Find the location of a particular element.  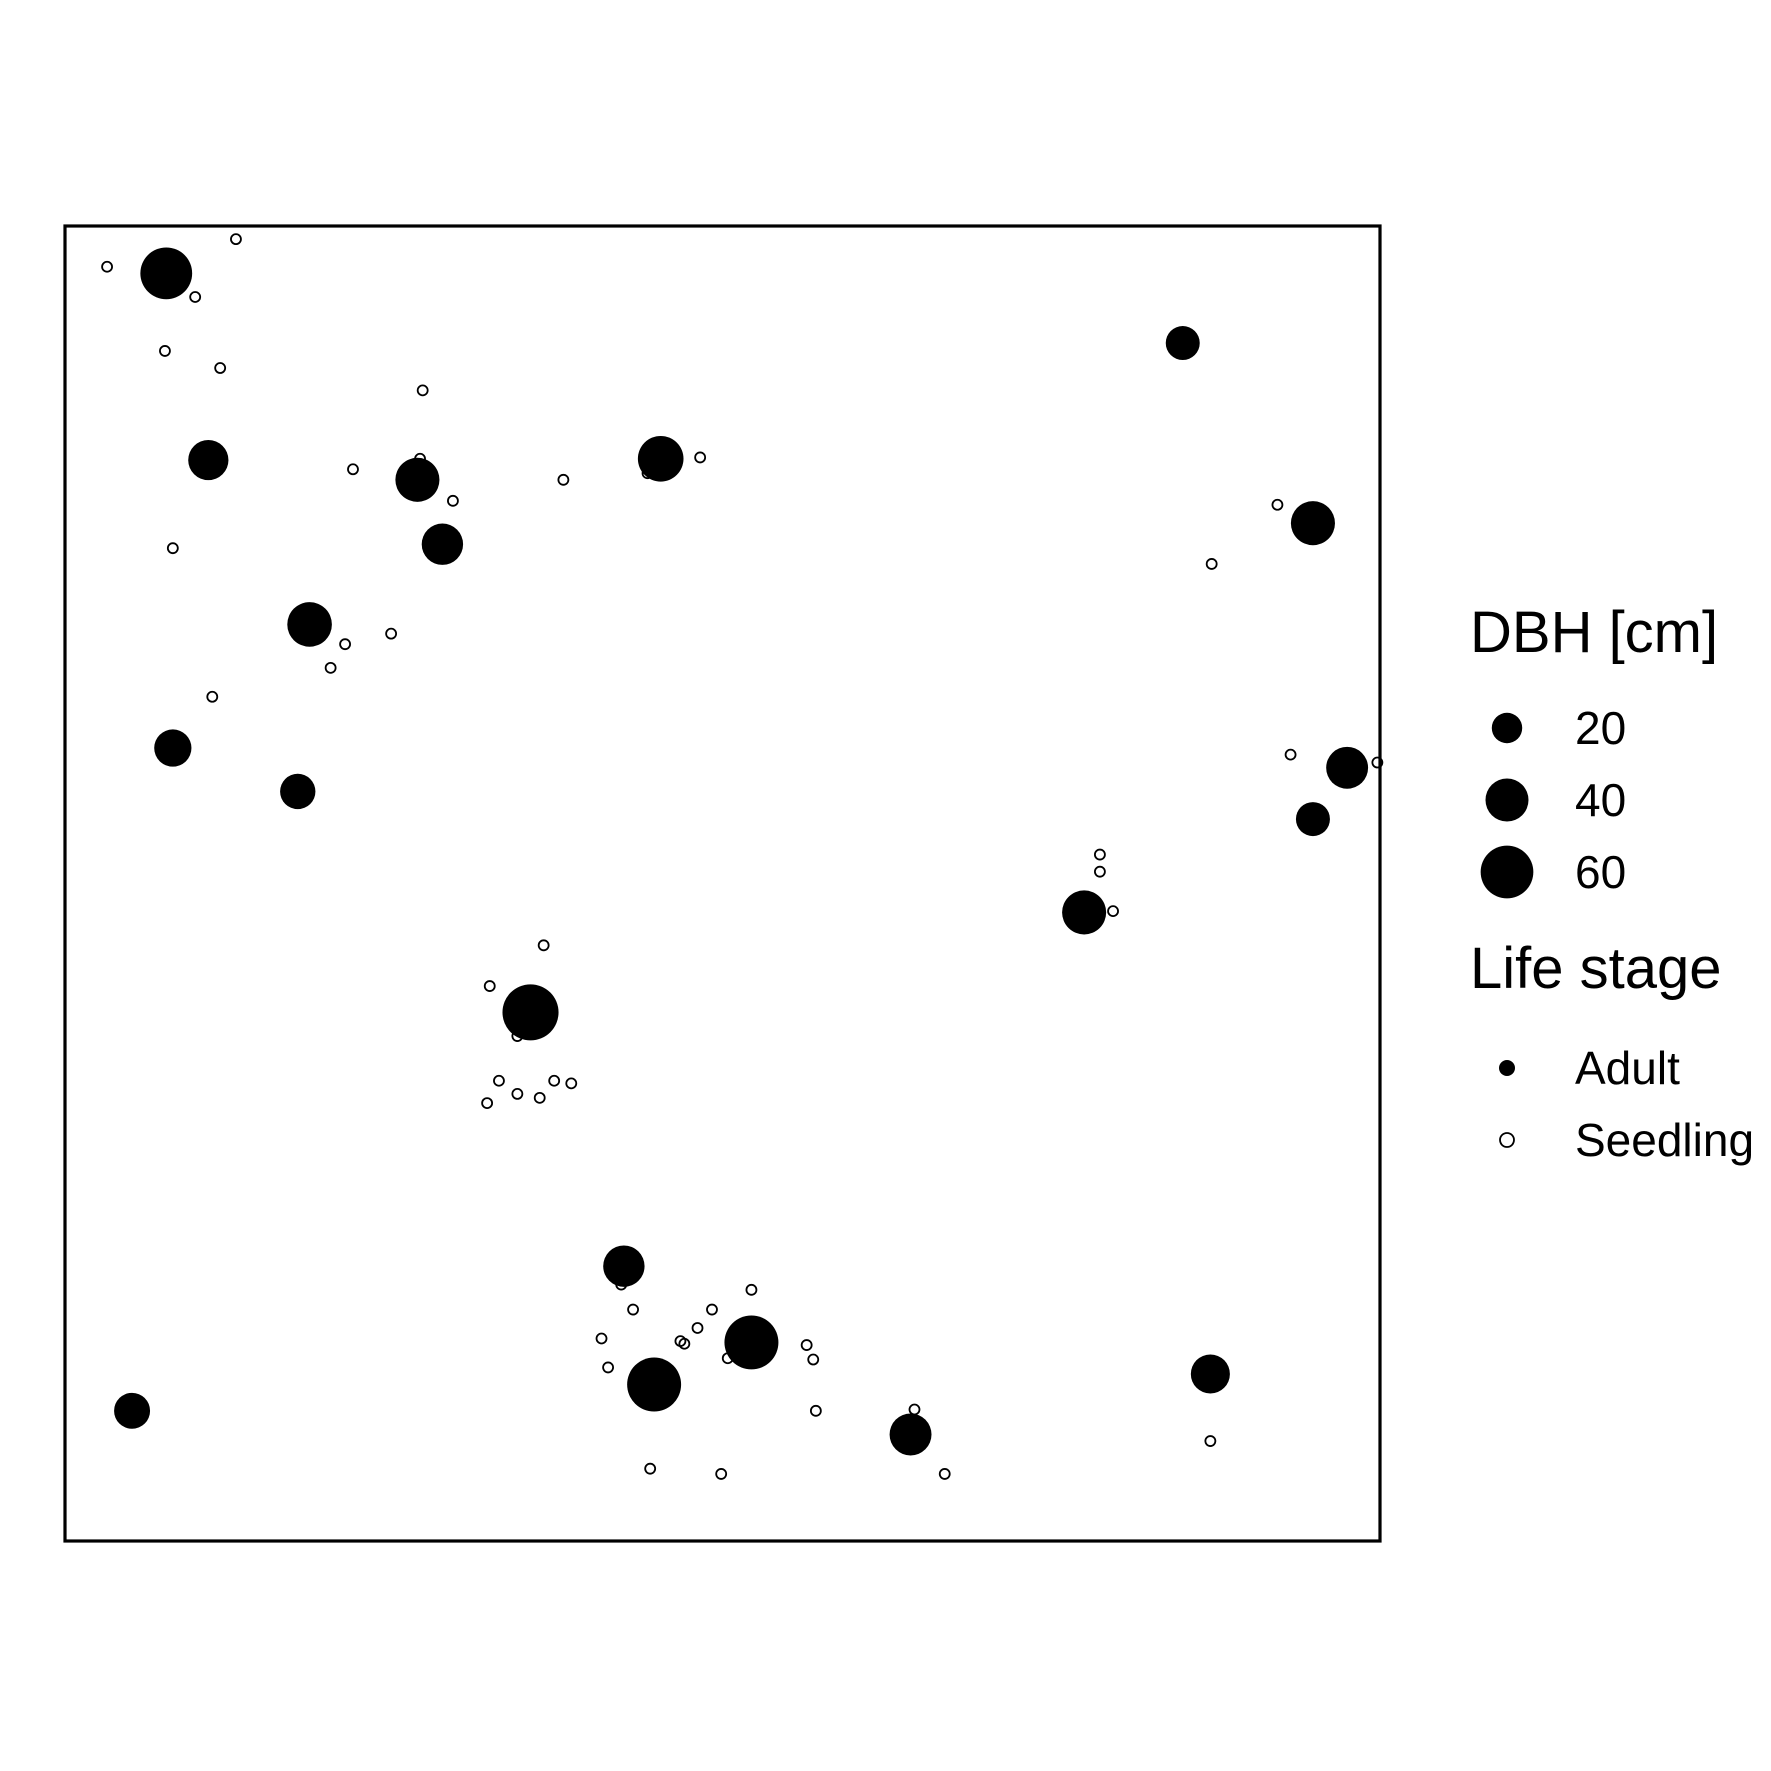

stage-legend-label: Adult is located at coordinates (1627, 1068).